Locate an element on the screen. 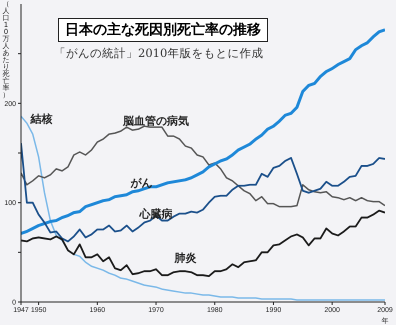 This screenshot has width=396, height=325. series-label: がん is located at coordinates (141, 182).